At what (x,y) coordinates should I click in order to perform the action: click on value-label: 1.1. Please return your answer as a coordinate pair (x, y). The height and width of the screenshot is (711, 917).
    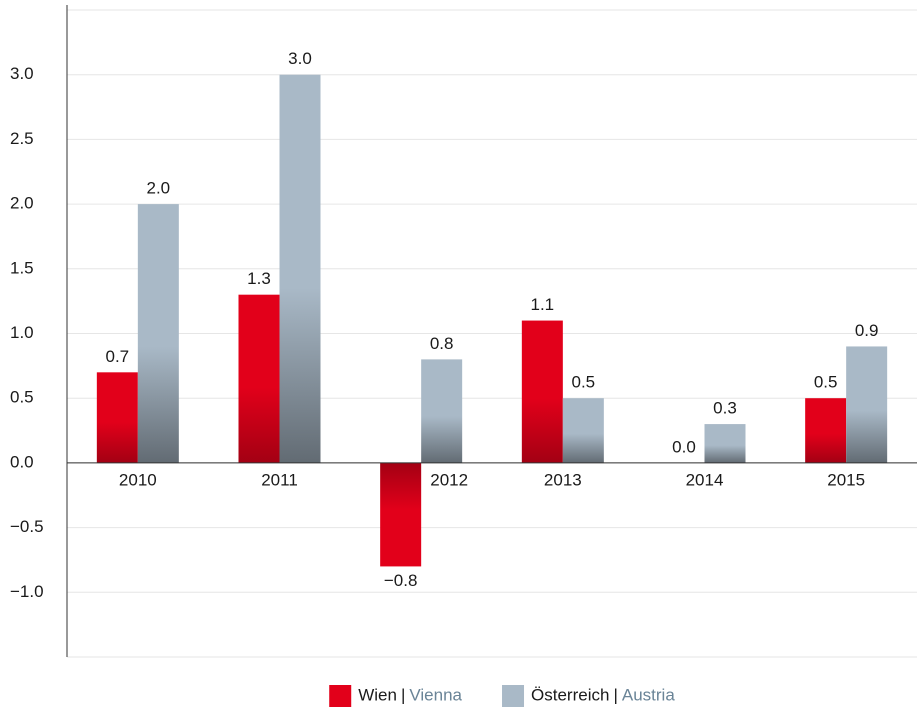
    Looking at the image, I should click on (543, 304).